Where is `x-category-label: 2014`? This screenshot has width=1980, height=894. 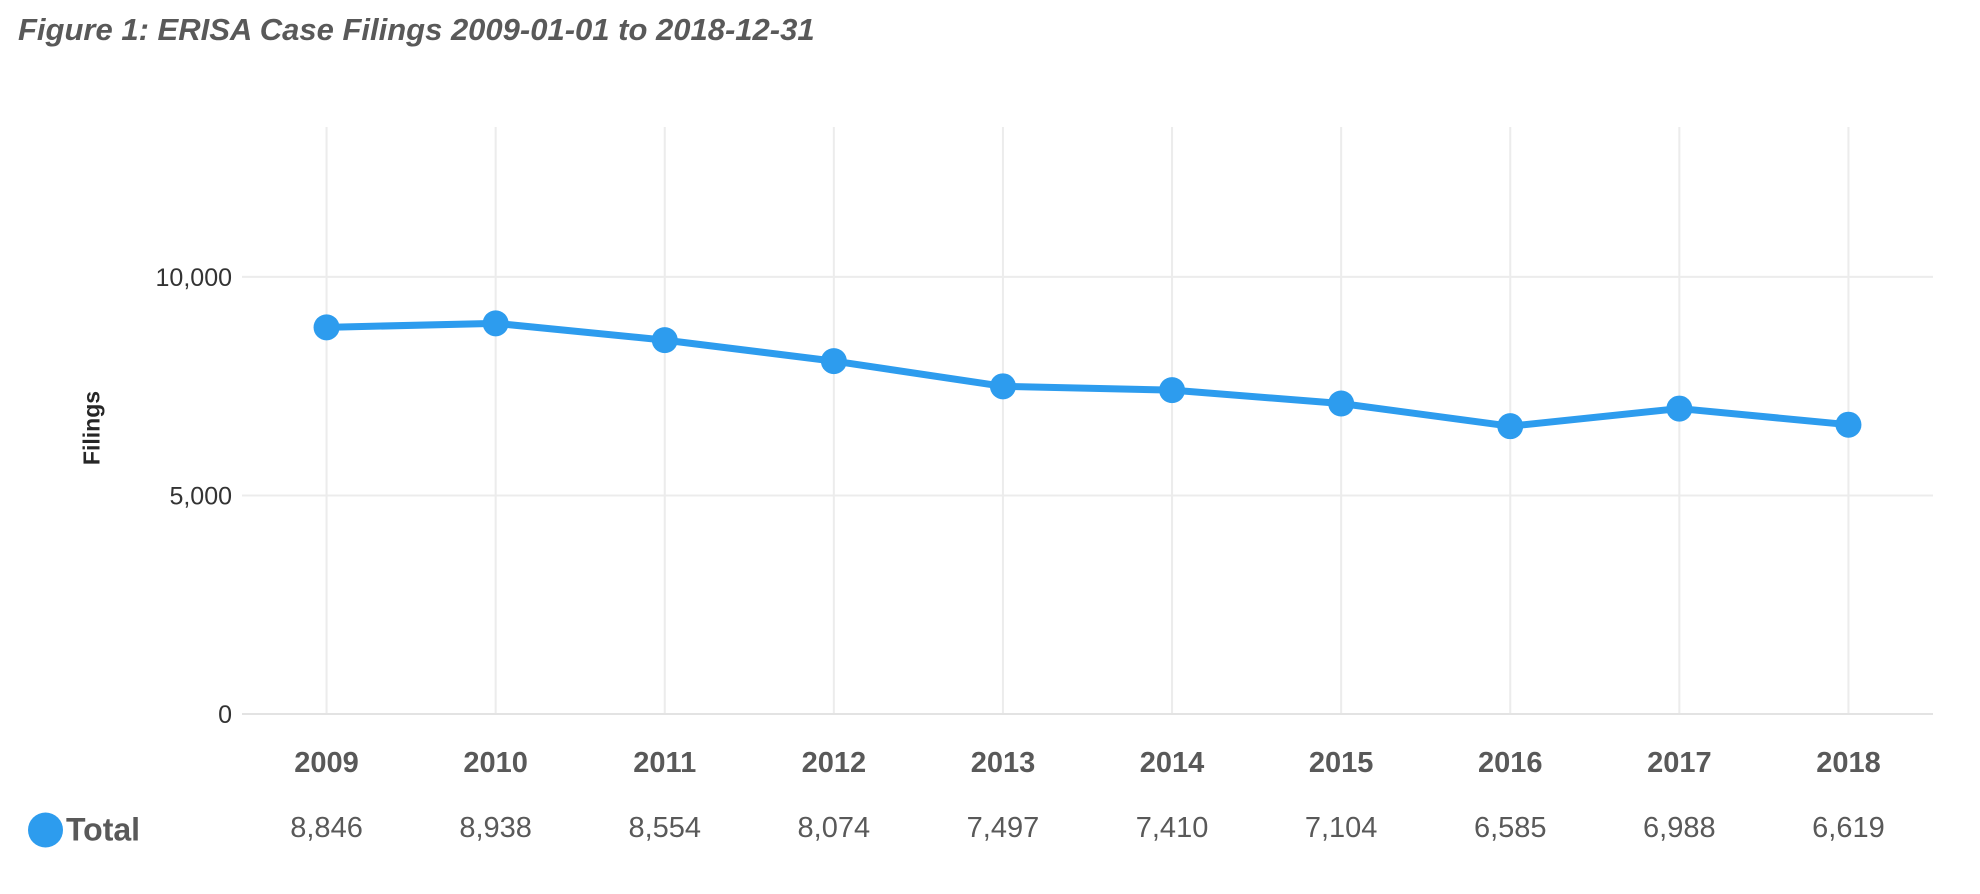 x-category-label: 2014 is located at coordinates (1172, 763).